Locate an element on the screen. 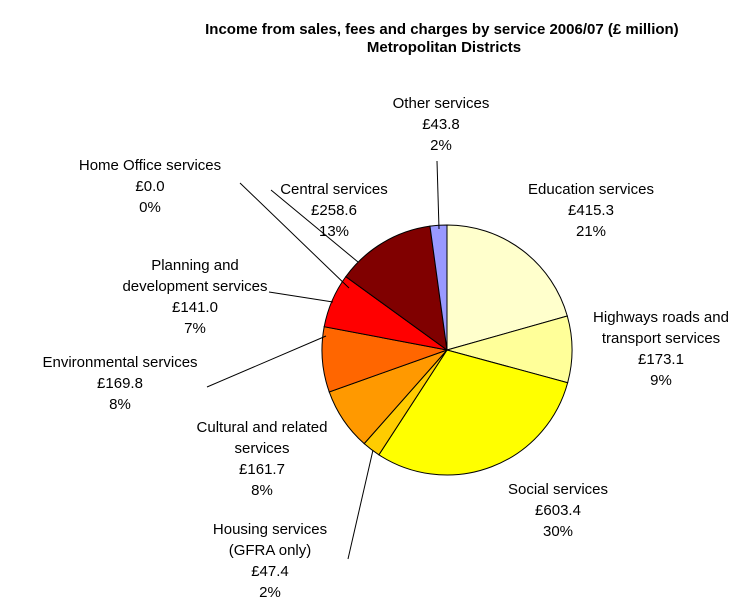 This screenshot has height=606, width=749. slice-label-central: Central services £258.6 13% is located at coordinates (334, 210).